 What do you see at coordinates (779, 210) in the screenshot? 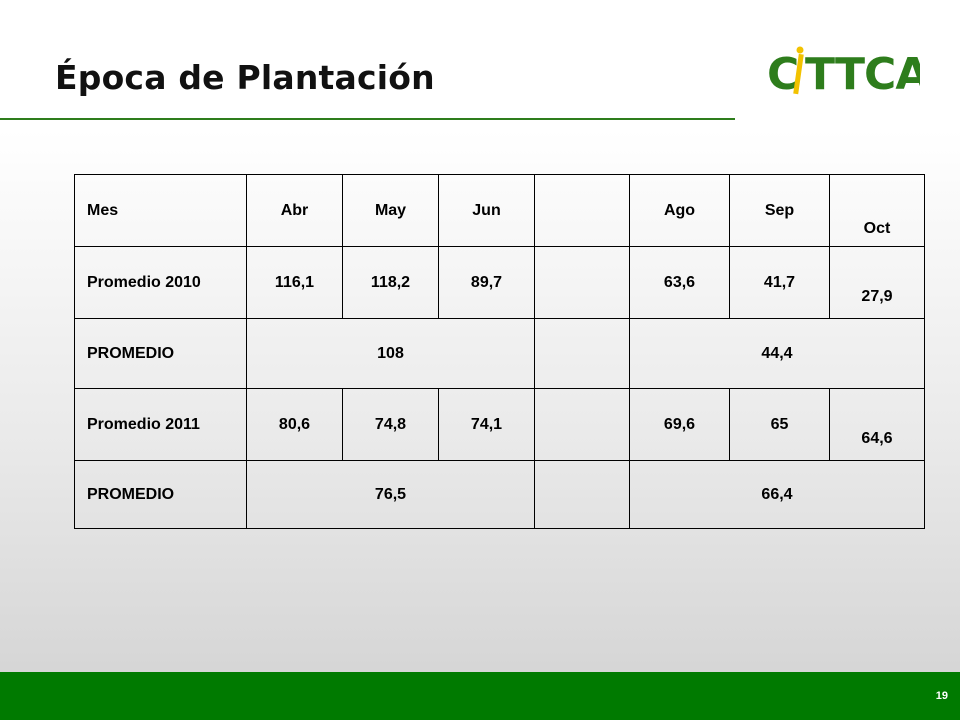
I see `header-cell-sep: Sep` at bounding box center [779, 210].